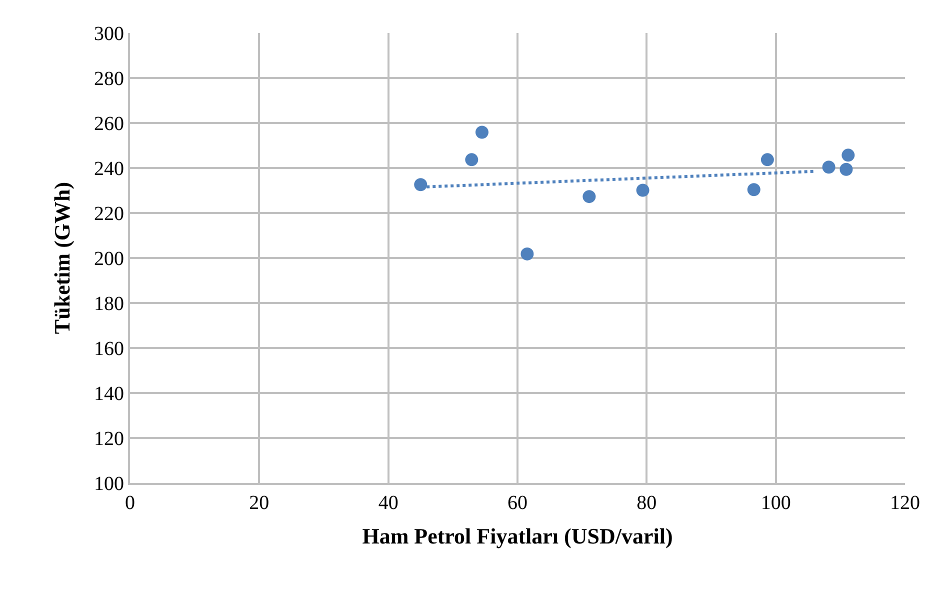 The height and width of the screenshot is (601, 941). Describe the element at coordinates (130, 503) in the screenshot. I see `x-tick-label: 0` at that location.